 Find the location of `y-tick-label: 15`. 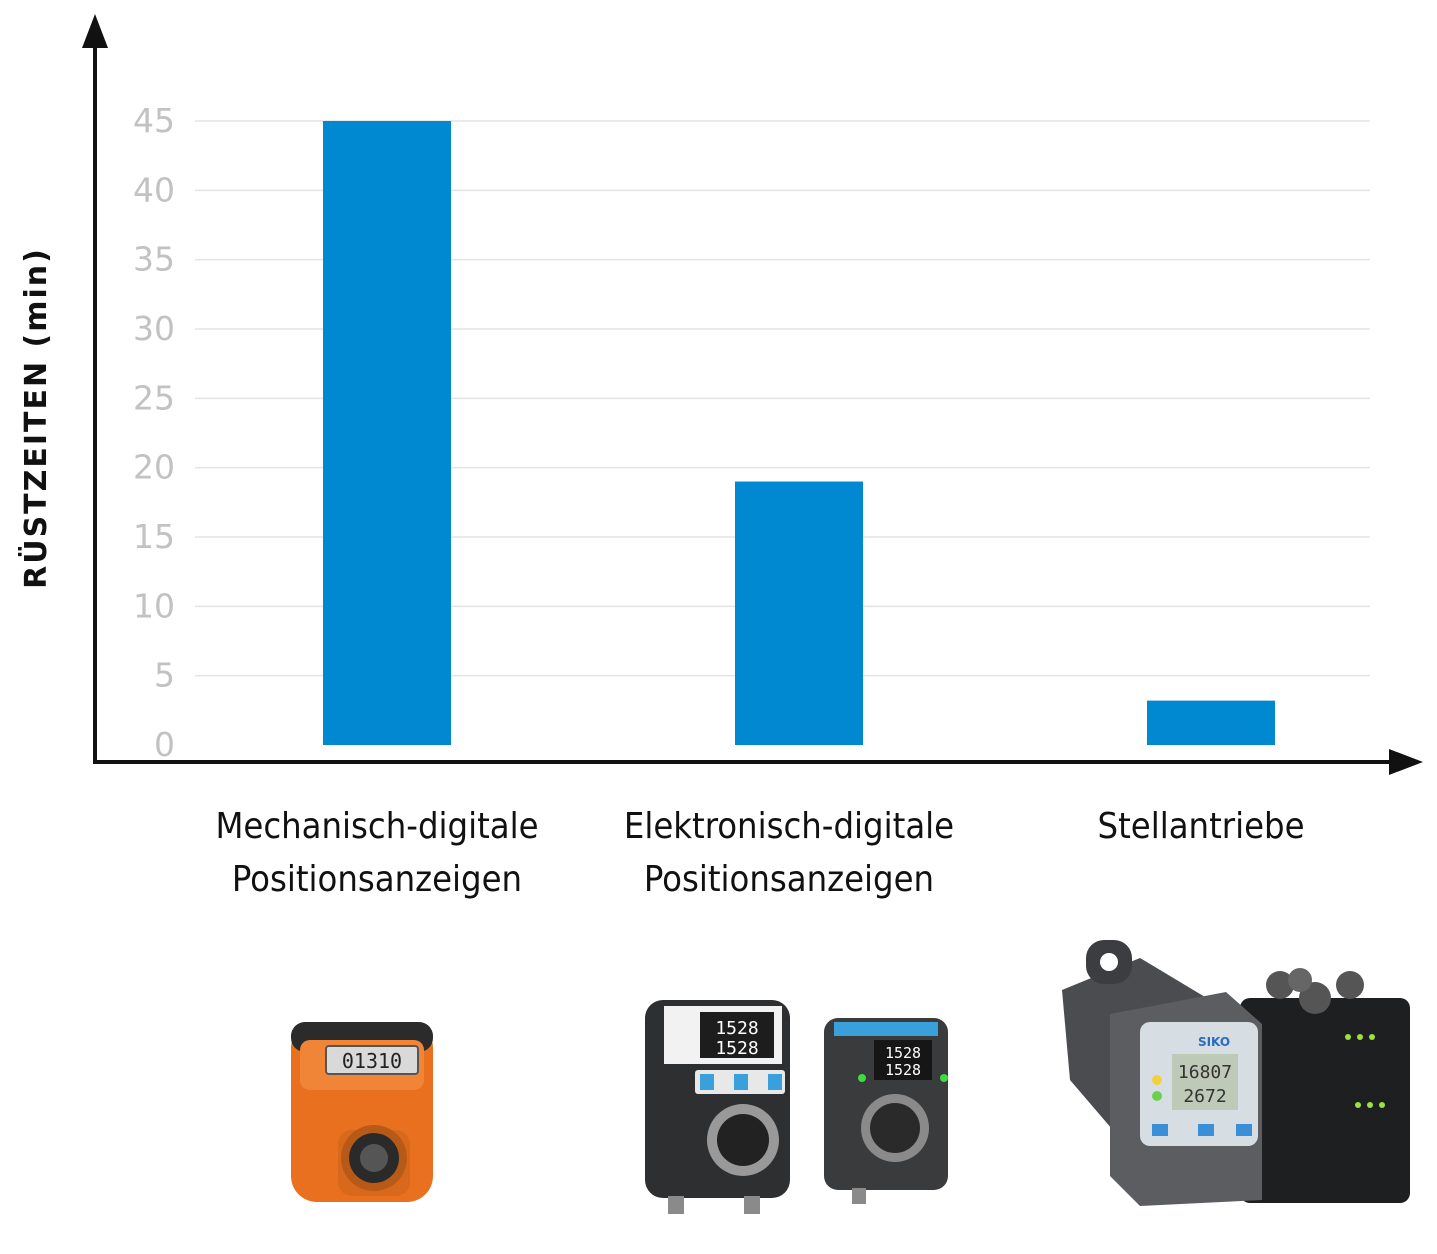

y-tick-label: 15 is located at coordinates (154, 536).